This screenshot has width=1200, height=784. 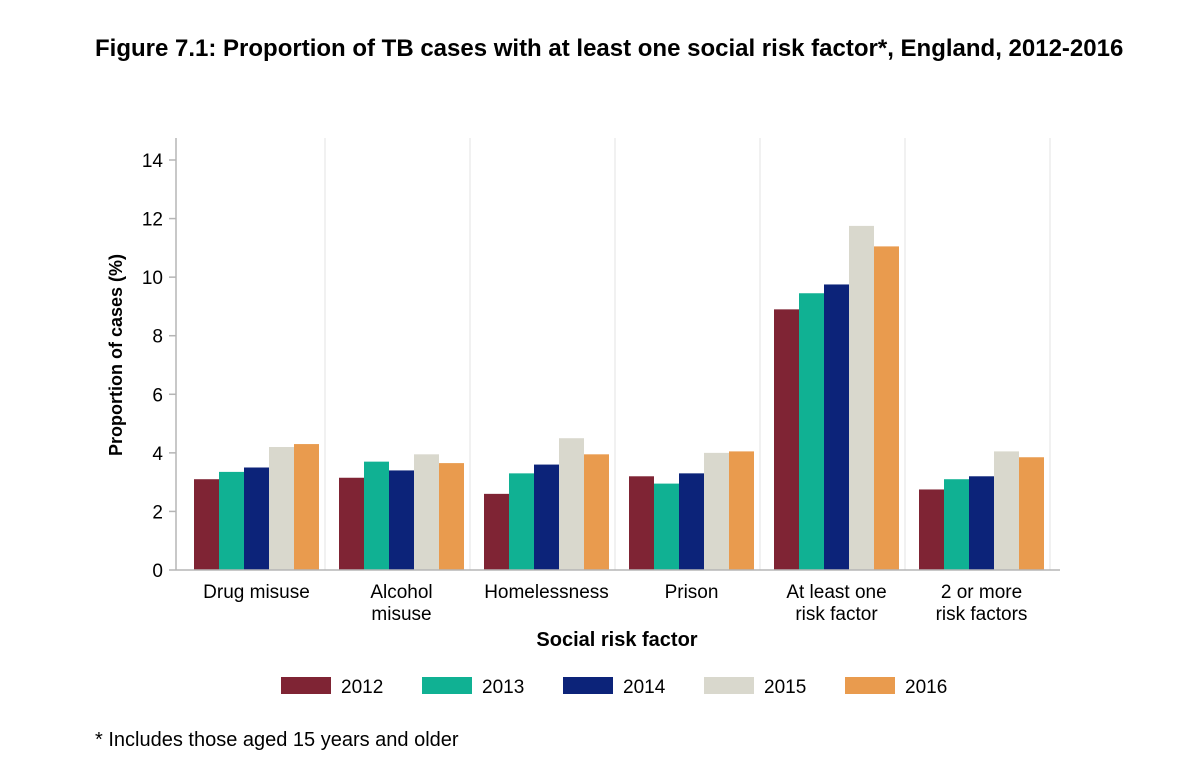 What do you see at coordinates (546, 592) in the screenshot?
I see `x-tick-label: Homelessness` at bounding box center [546, 592].